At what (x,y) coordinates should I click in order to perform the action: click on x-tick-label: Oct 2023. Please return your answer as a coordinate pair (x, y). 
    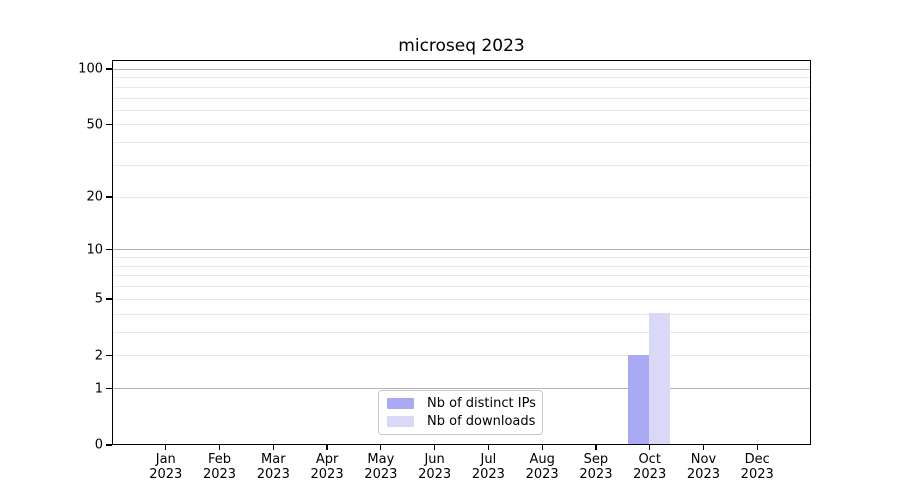
    Looking at the image, I should click on (650, 467).